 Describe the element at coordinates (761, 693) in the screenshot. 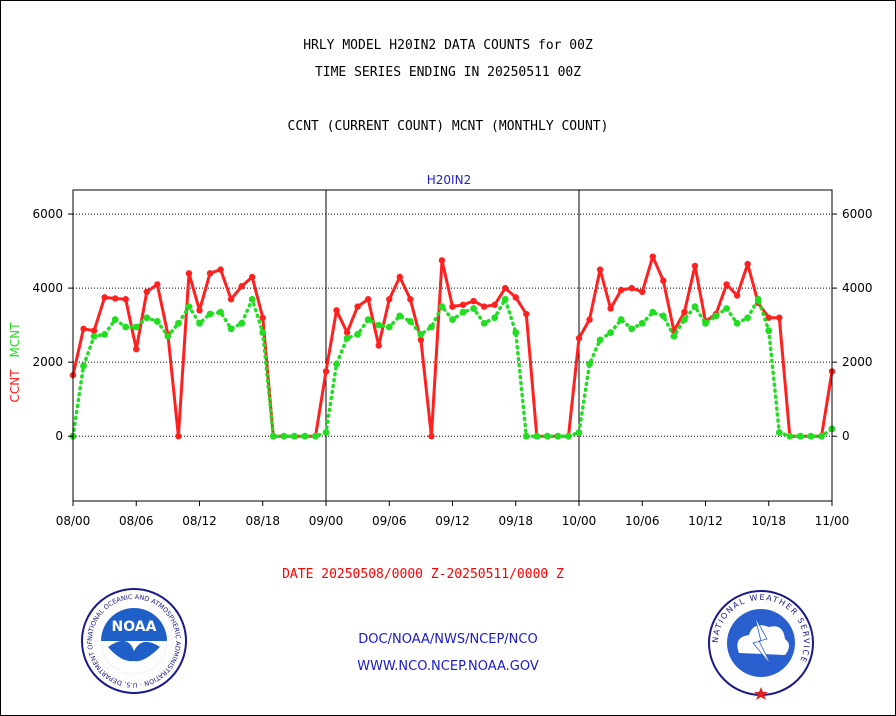

I see `star-icon` at that location.